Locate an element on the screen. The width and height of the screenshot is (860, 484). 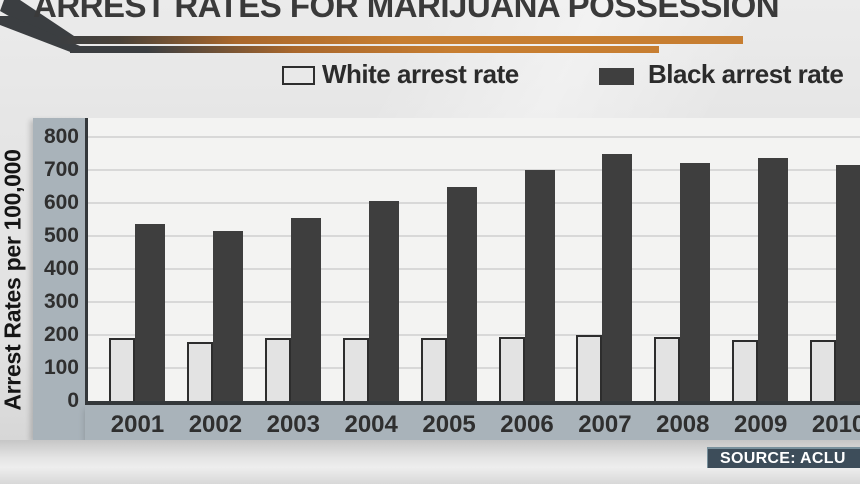
bar-black-2009 is located at coordinates (773, 279).